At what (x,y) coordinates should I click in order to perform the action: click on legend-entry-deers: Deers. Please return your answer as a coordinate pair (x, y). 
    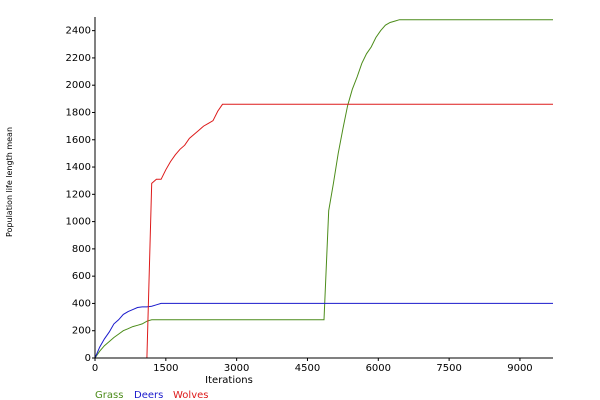
    Looking at the image, I should click on (148, 395).